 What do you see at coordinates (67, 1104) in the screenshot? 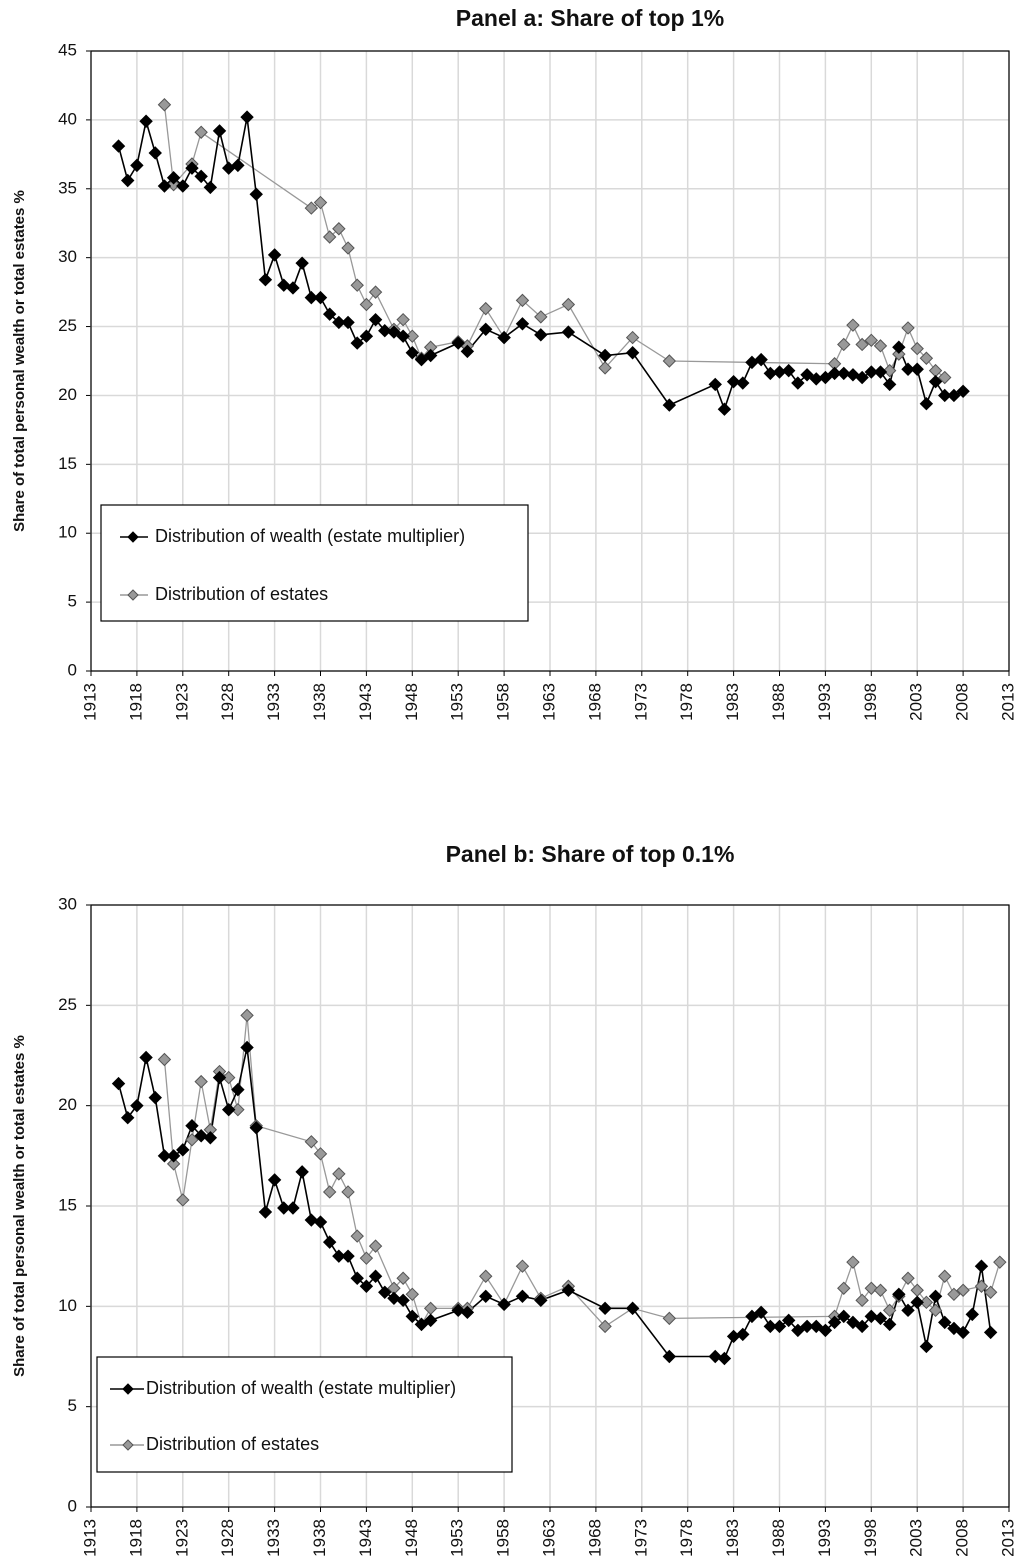
I see `y-tick-label: 20` at bounding box center [67, 1104].